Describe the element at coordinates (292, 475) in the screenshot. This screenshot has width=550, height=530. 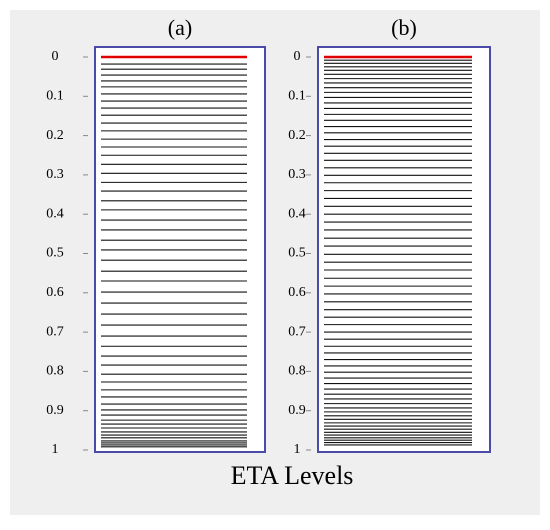
I see `x-axis-label: ETA Levels` at that location.